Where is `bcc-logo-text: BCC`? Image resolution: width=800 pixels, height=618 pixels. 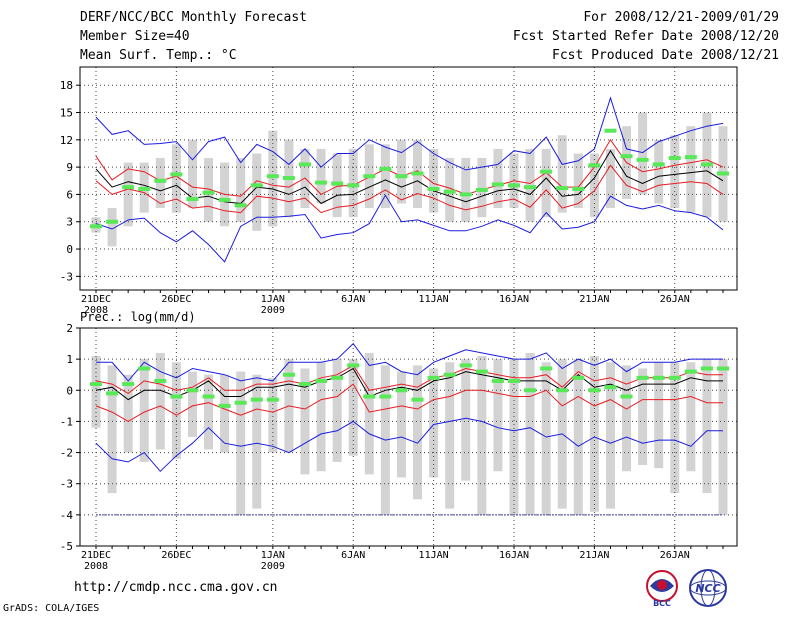
bcc-logo-text: BCC is located at coordinates (662, 603).